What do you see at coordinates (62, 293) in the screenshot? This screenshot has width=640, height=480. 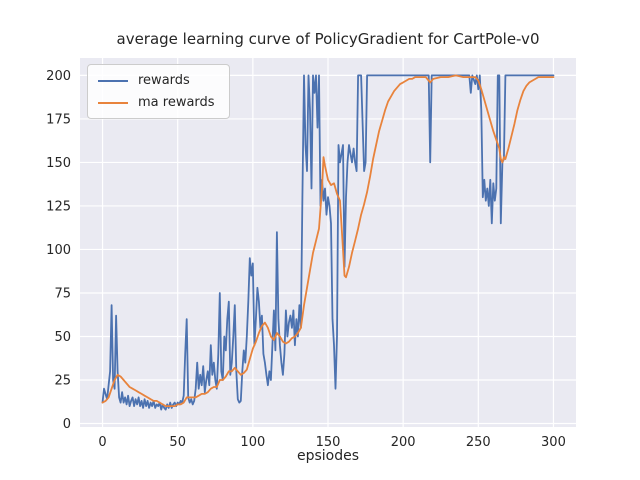 I see `y-tick-label: 75` at bounding box center [62, 293].